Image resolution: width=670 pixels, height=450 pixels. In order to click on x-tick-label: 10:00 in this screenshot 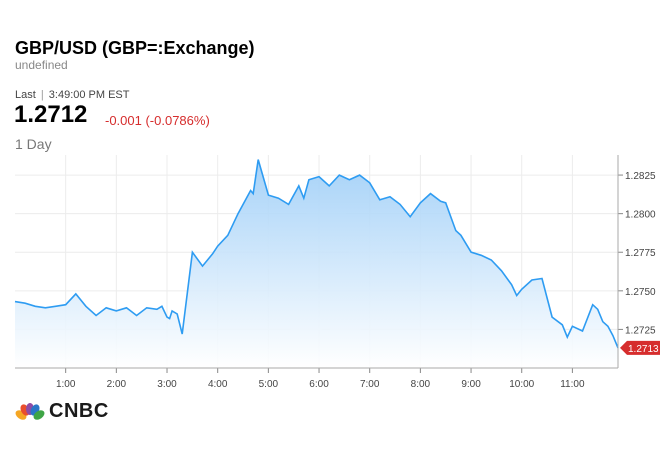, I will do `click(521, 384)`.